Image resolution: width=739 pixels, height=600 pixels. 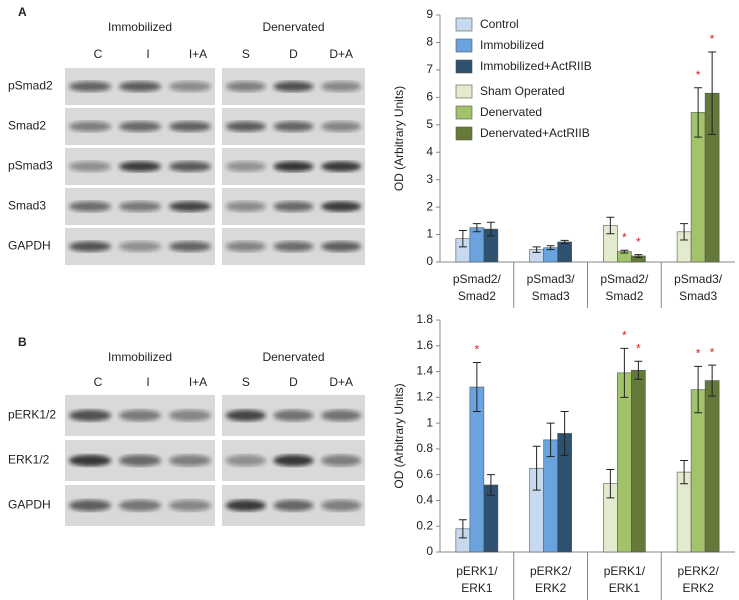 What do you see at coordinates (341, 54) in the screenshot?
I see `lane-label: D+A` at bounding box center [341, 54].